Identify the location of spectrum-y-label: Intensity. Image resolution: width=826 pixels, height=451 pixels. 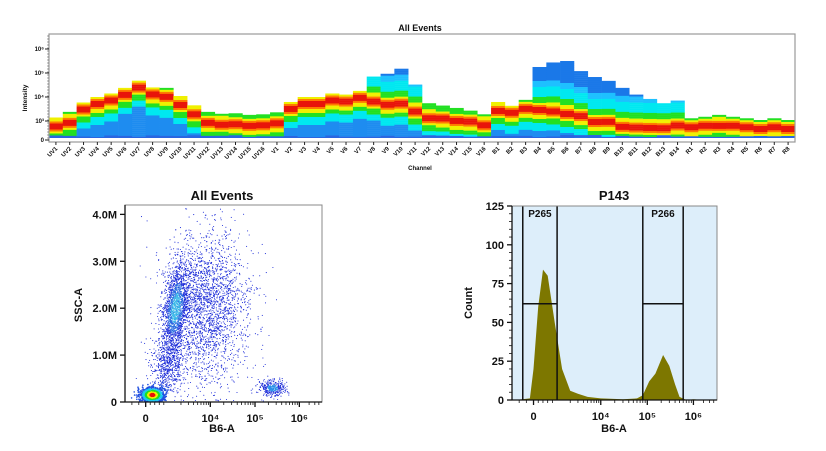
(25, 97).